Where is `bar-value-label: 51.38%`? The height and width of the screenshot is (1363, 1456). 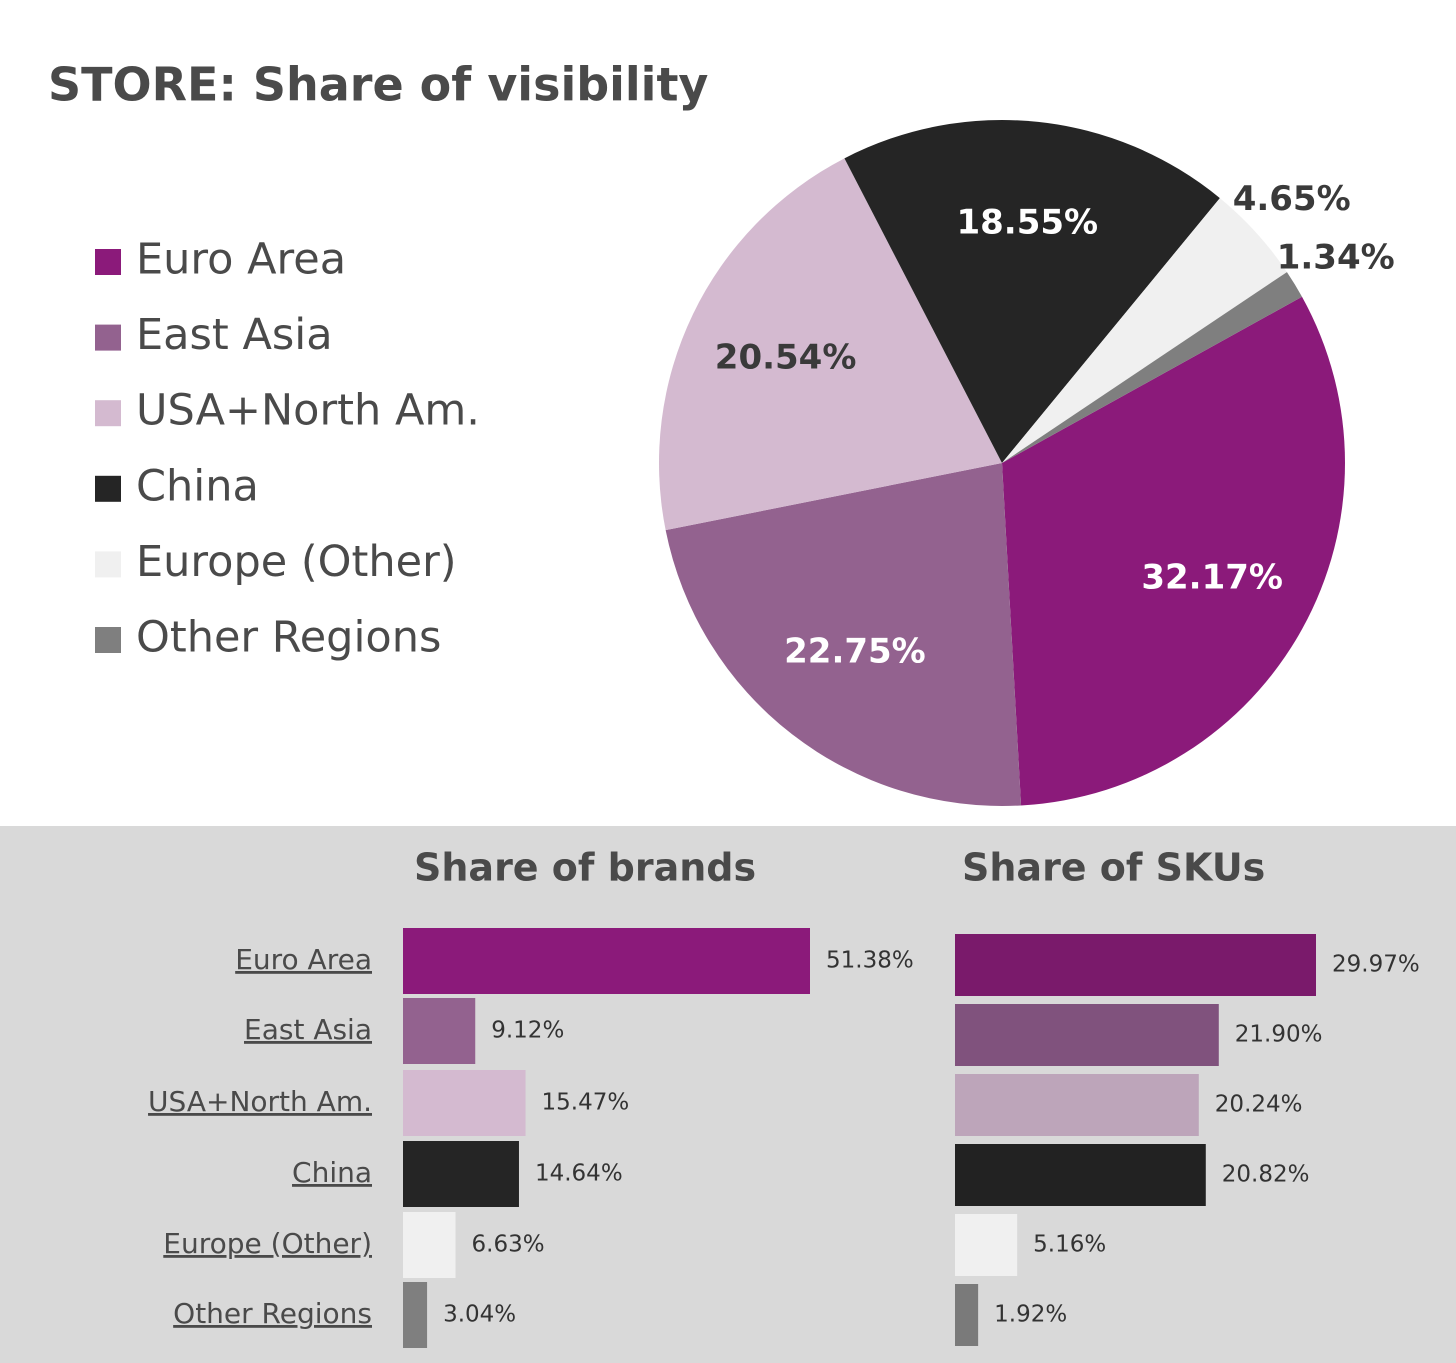
bar-value-label: 51.38% is located at coordinates (870, 961).